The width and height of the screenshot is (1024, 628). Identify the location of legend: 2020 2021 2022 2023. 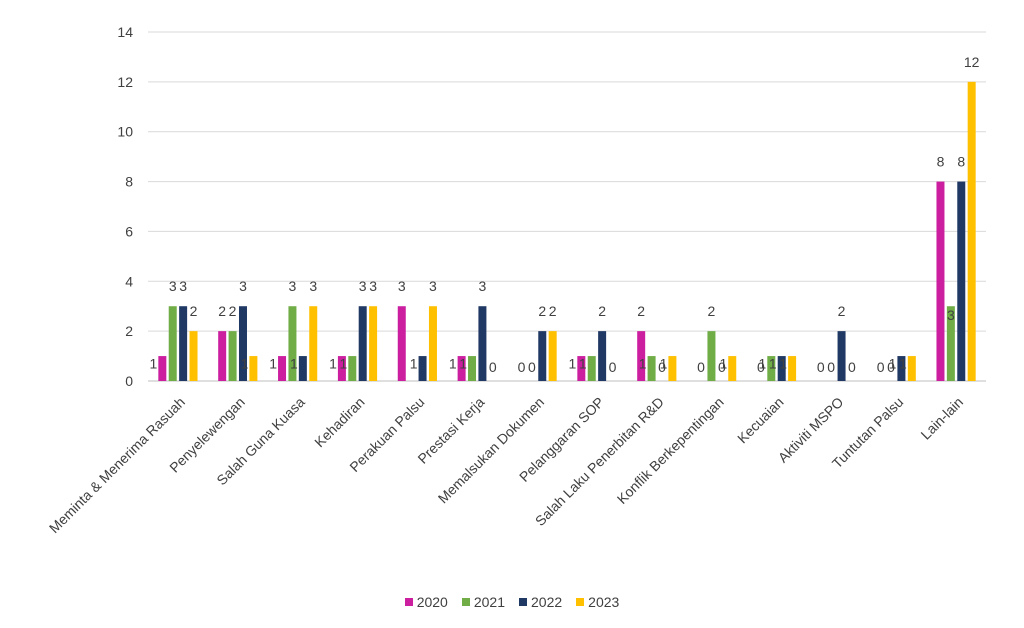
(512, 602).